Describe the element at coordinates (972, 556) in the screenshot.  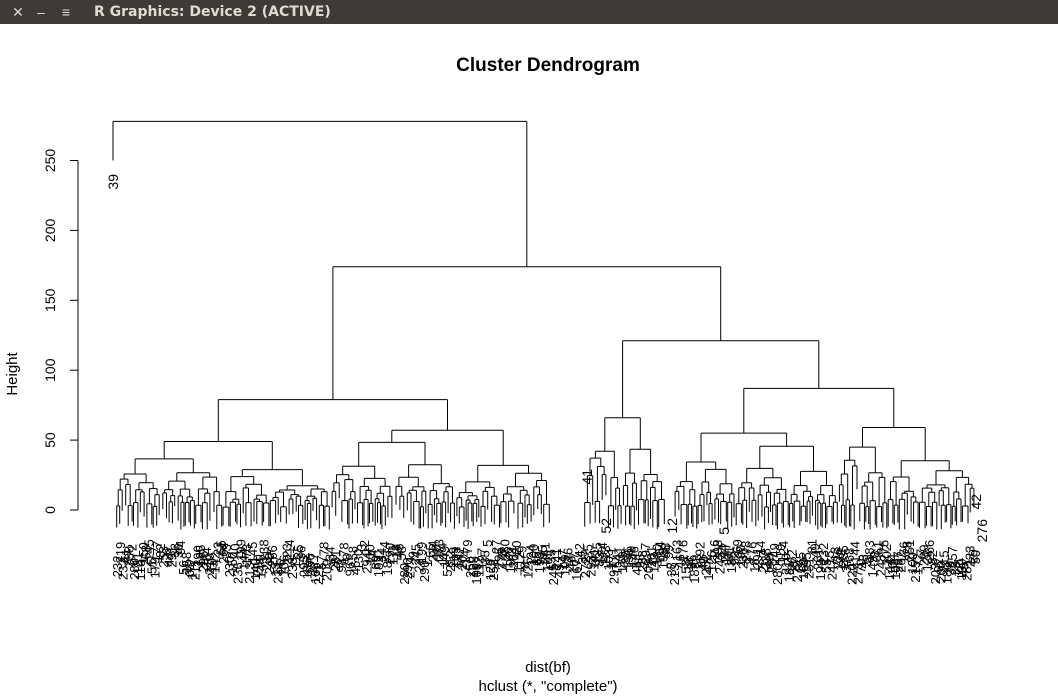
I see `leaf-label: 29` at that location.